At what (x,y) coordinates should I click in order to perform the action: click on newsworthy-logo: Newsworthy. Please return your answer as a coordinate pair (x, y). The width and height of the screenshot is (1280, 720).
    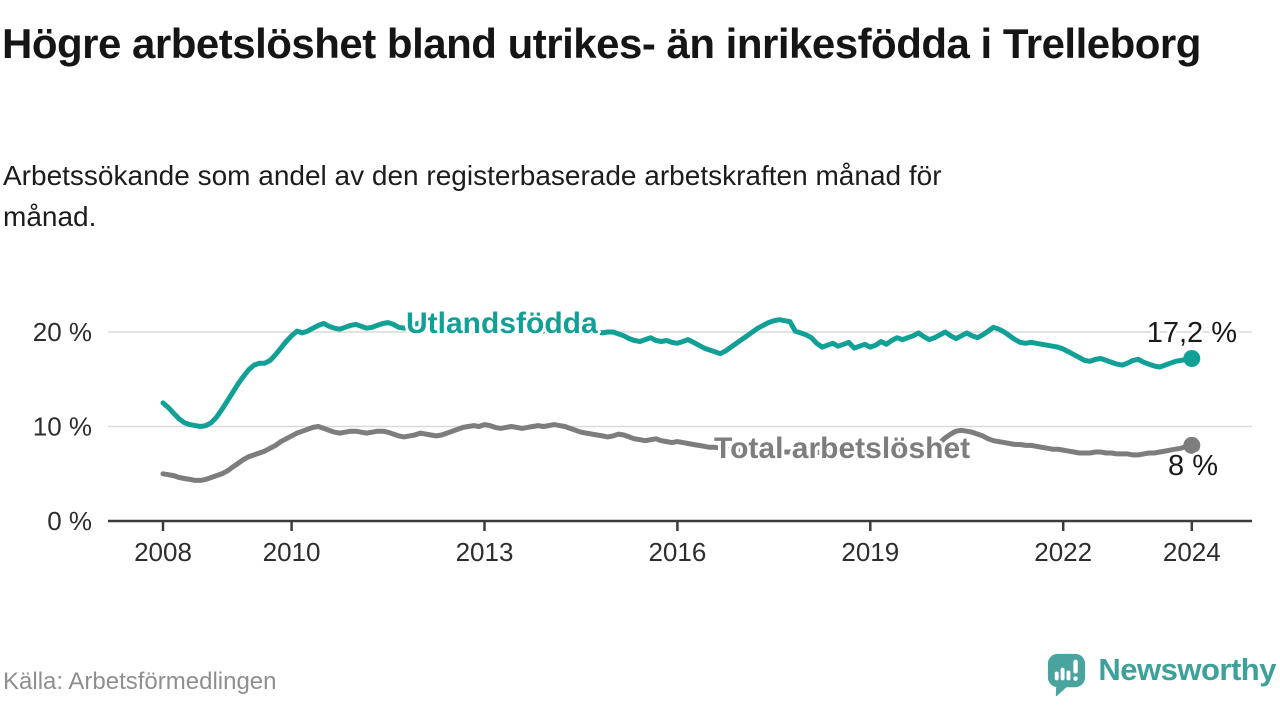
    Looking at the image, I should click on (1159, 672).